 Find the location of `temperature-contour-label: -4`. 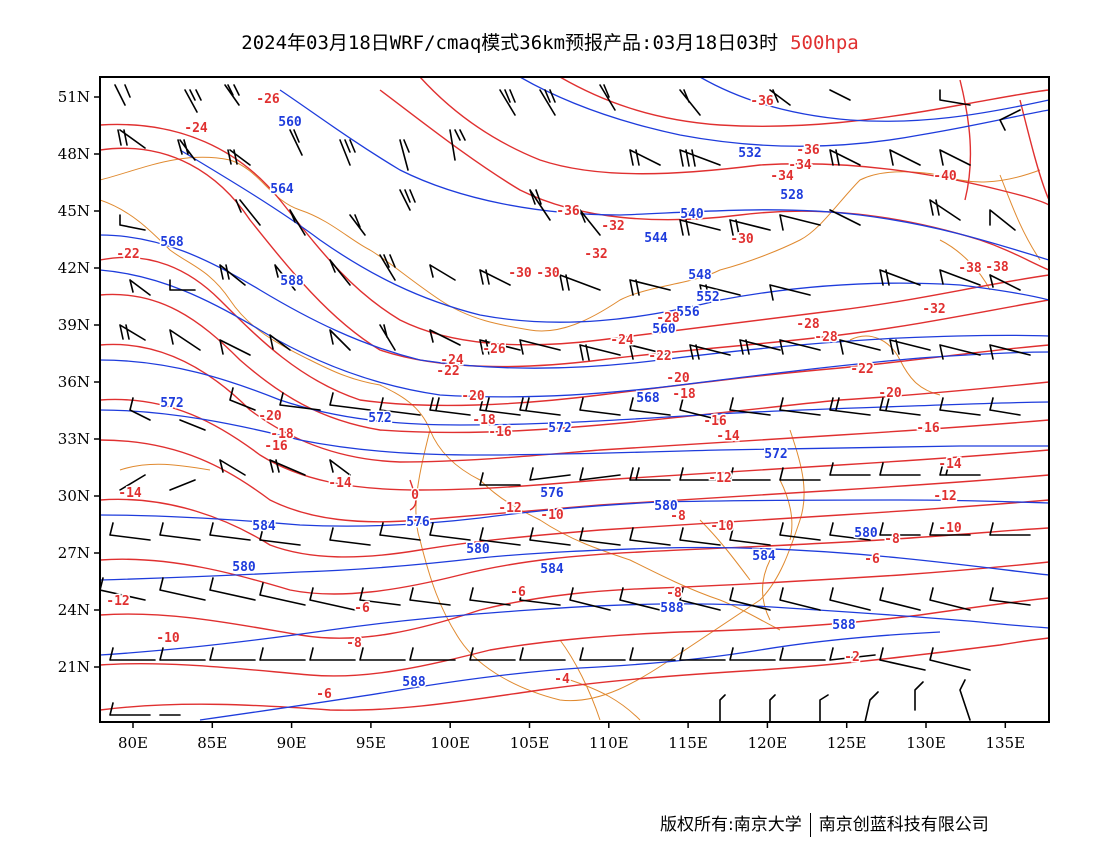

temperature-contour-label: -4 is located at coordinates (562, 679).